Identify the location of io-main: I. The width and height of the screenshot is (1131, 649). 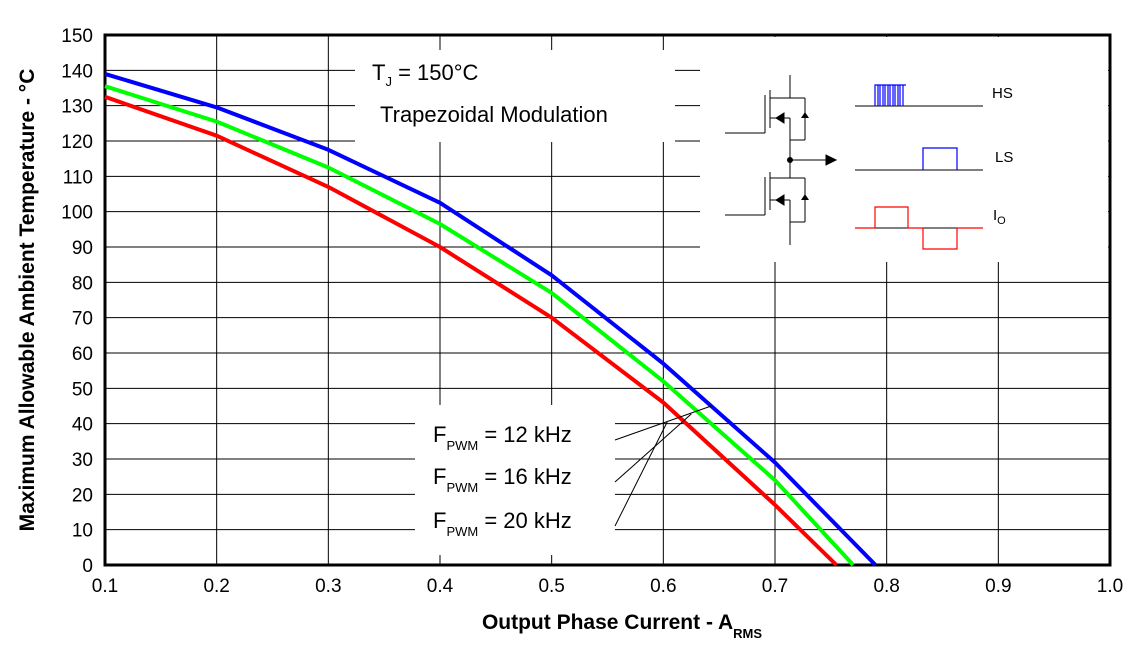
(995, 215).